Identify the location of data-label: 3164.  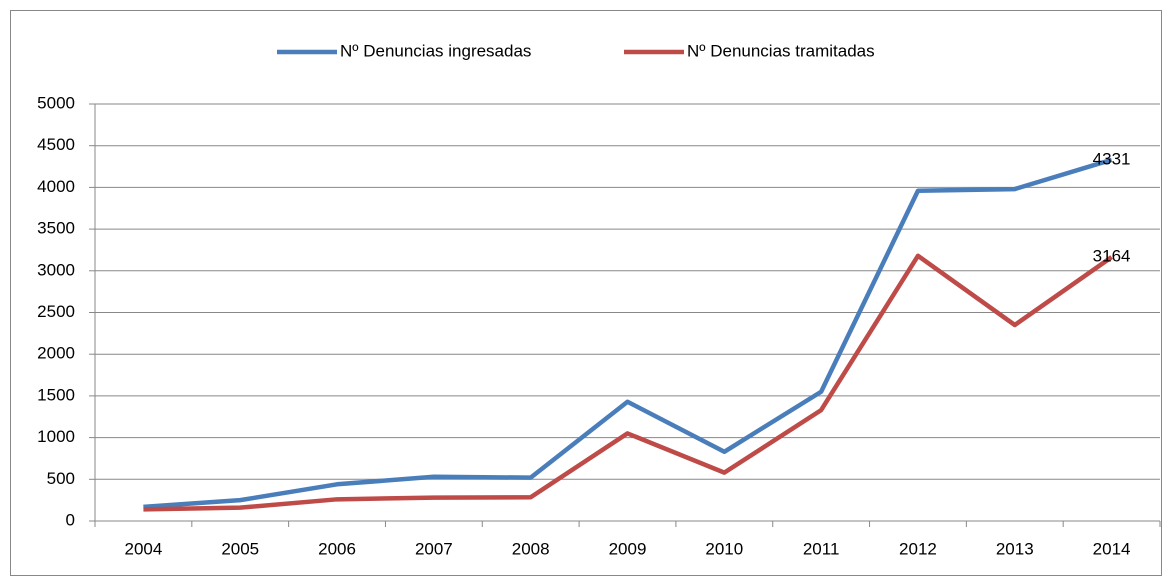
(1112, 256).